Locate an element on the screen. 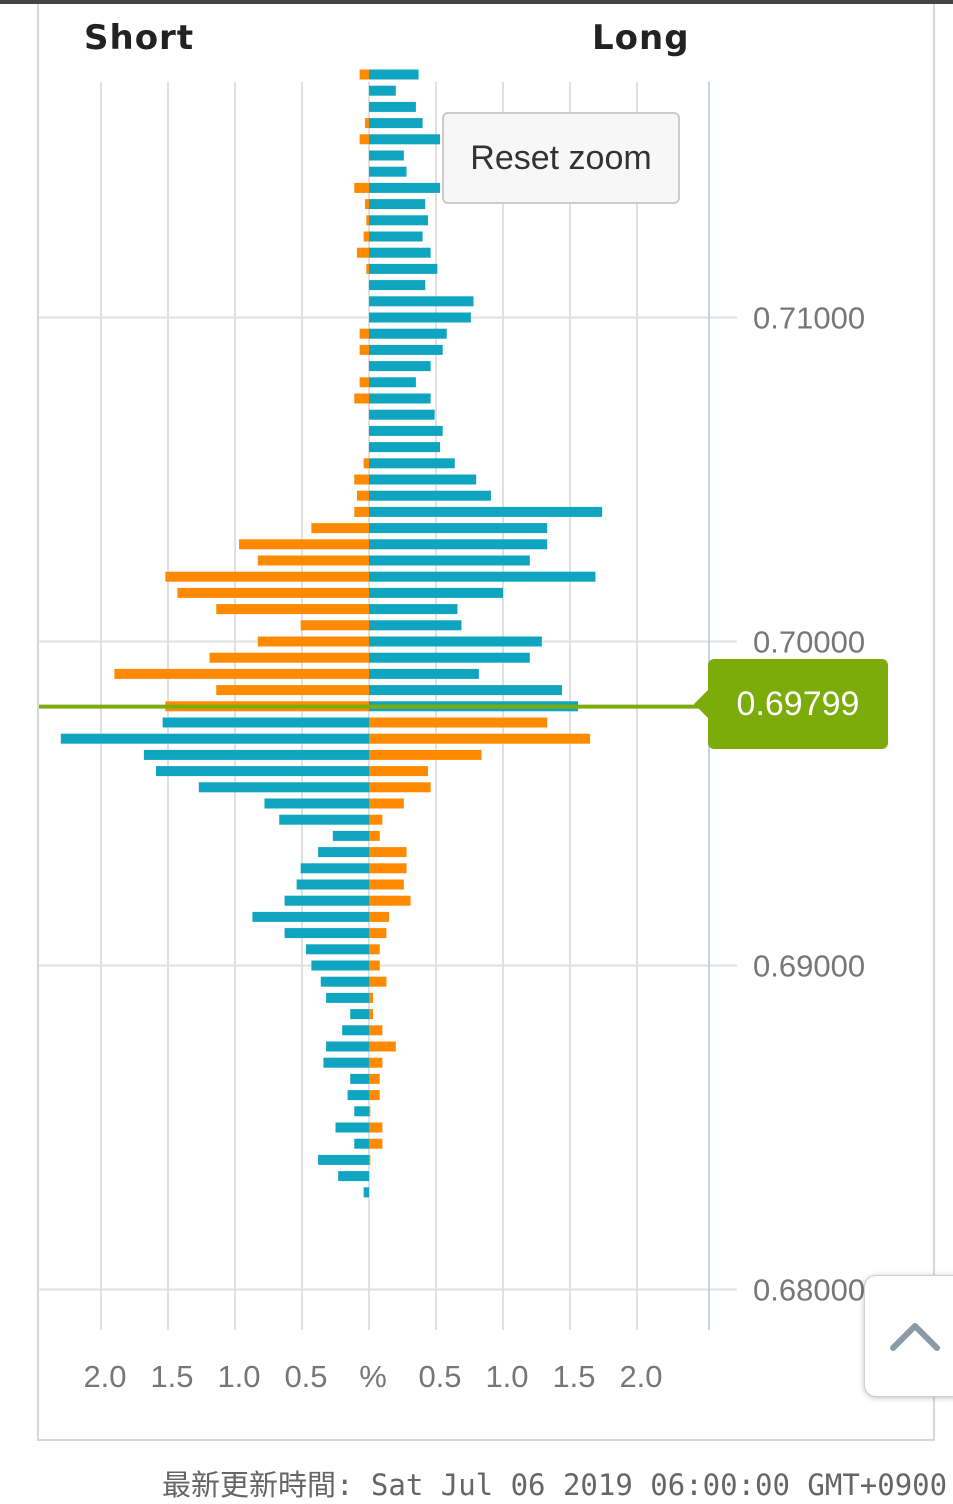 The height and width of the screenshot is (1504, 953). price-tick-label: 0.70000 is located at coordinates (809, 642).